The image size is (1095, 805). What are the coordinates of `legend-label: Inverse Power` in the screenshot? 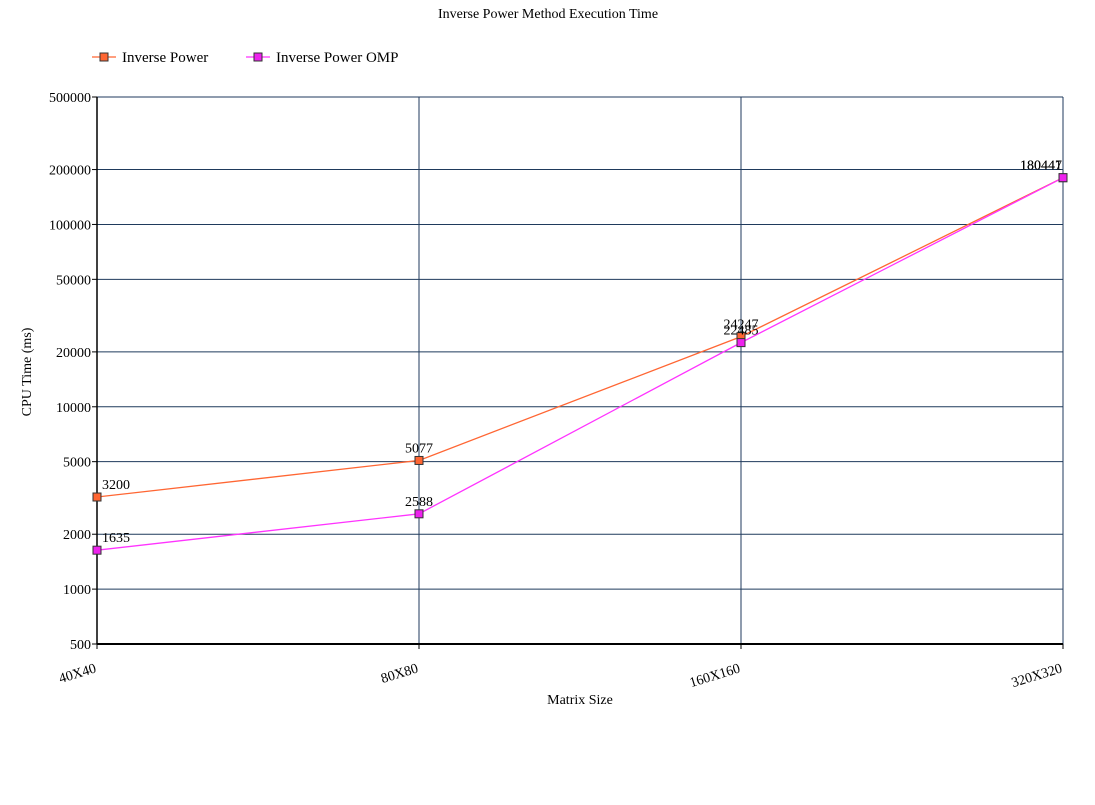 It's located at (165, 58).